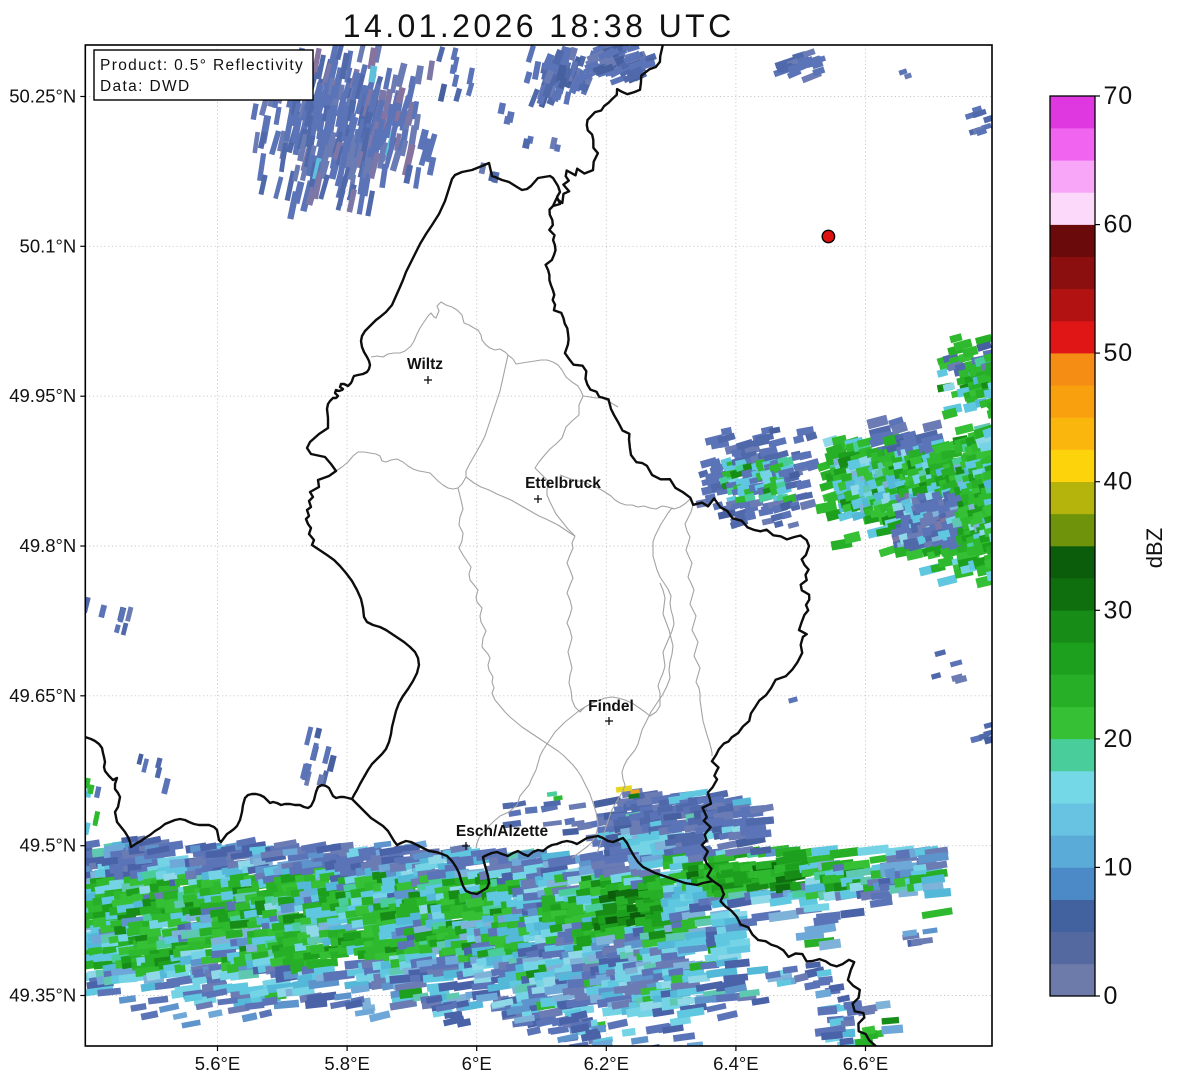 This screenshot has width=1184, height=1086. I want to click on svg-text: 10, so click(1118, 867).